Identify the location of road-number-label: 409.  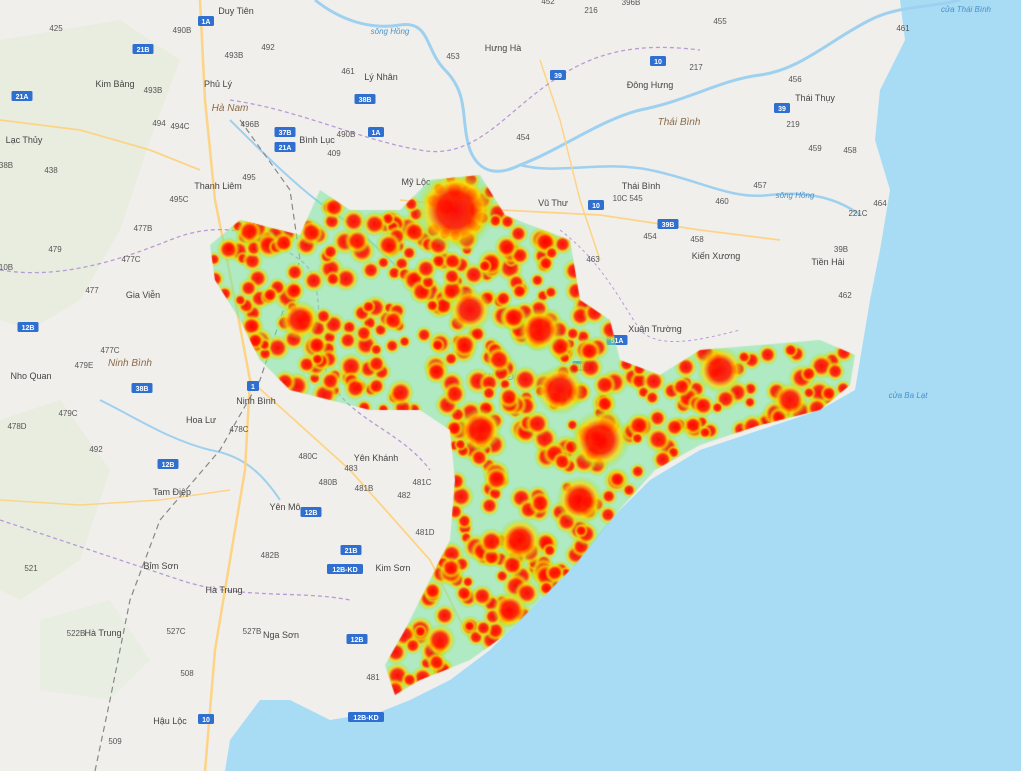
(334, 153).